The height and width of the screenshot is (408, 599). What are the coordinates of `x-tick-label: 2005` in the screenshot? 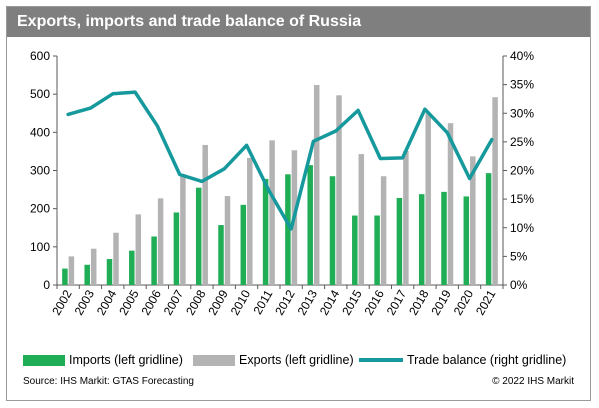 It's located at (129, 302).